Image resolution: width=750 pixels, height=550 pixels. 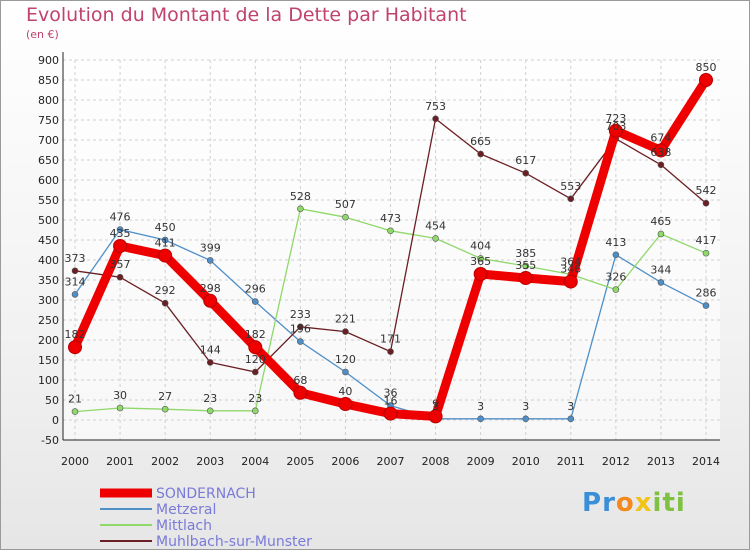 What do you see at coordinates (480, 406) in the screenshot?
I see `data-label-metzeral: 3` at bounding box center [480, 406].